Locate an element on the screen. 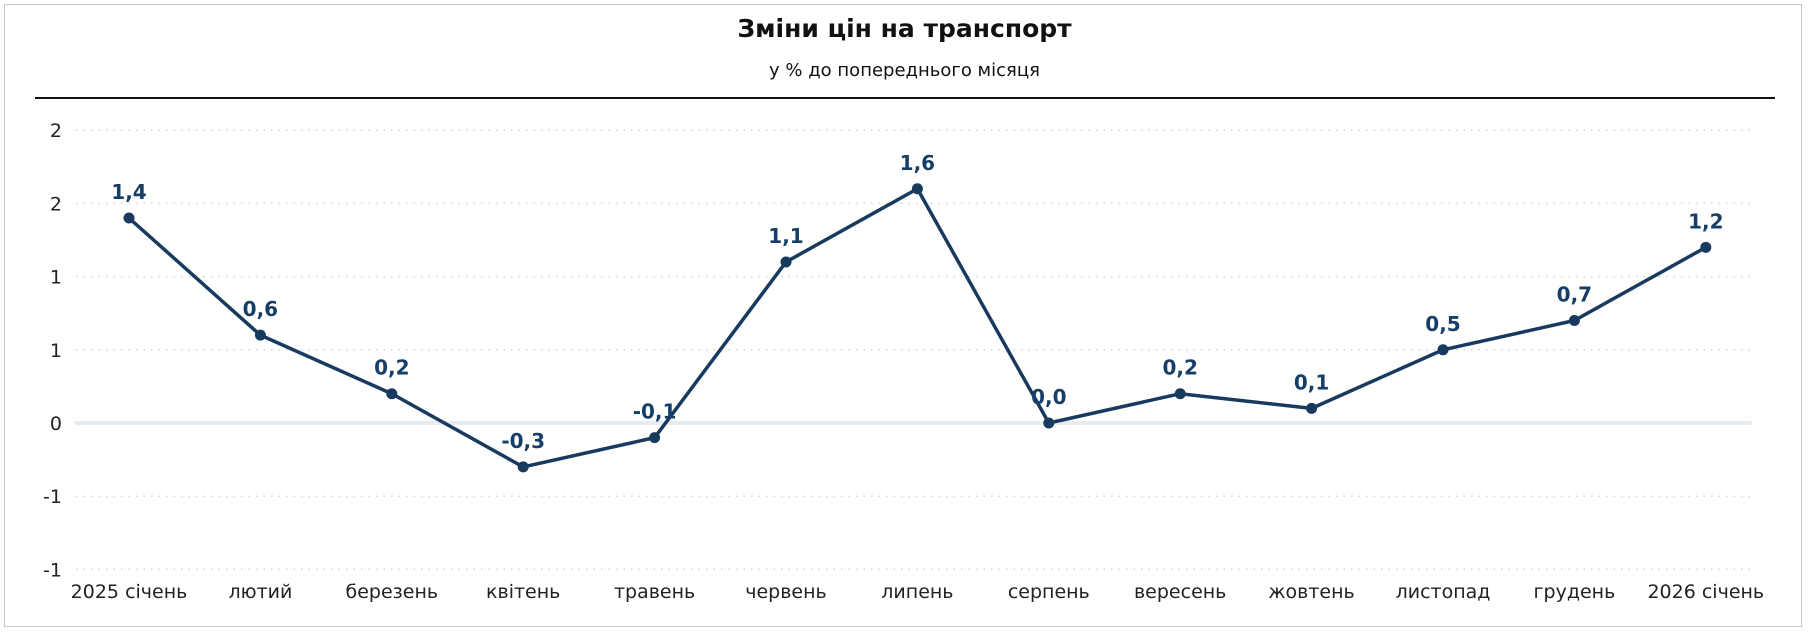 The height and width of the screenshot is (633, 1809). data-value-label: 0,0 is located at coordinates (1048, 397).